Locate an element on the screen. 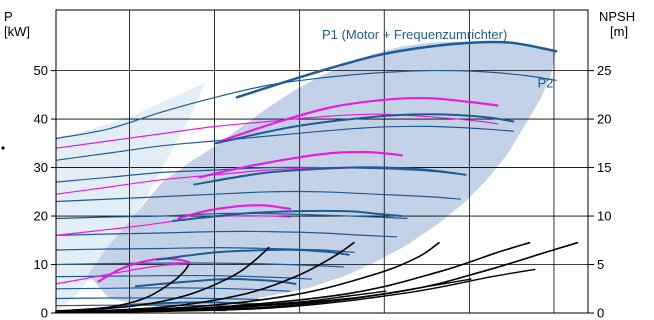 Image resolution: width=654 pixels, height=320 pixels. curve-annotations: P1 (Motor + Frequenzumrichter) P2 is located at coordinates (437, 58).